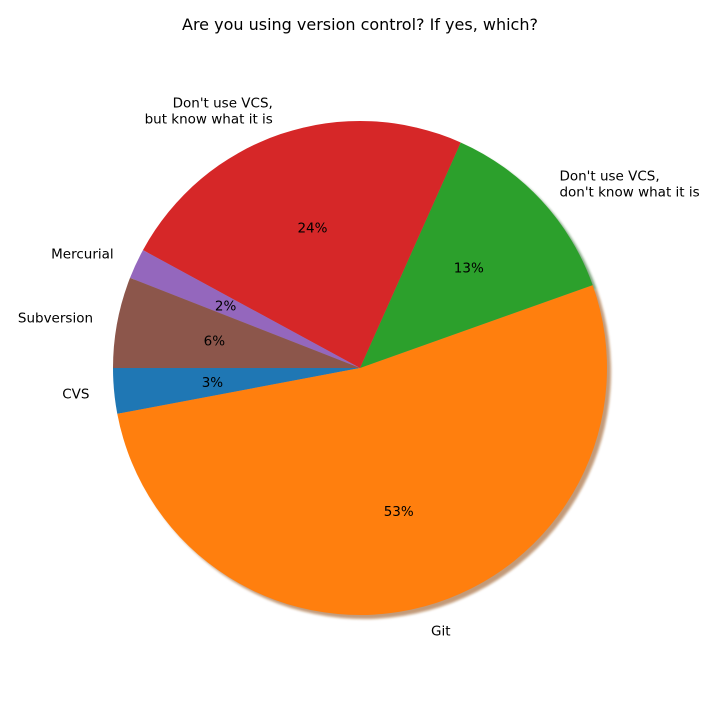  Describe the element at coordinates (55, 319) in the screenshot. I see `category-label-subversion: Subversion` at that location.